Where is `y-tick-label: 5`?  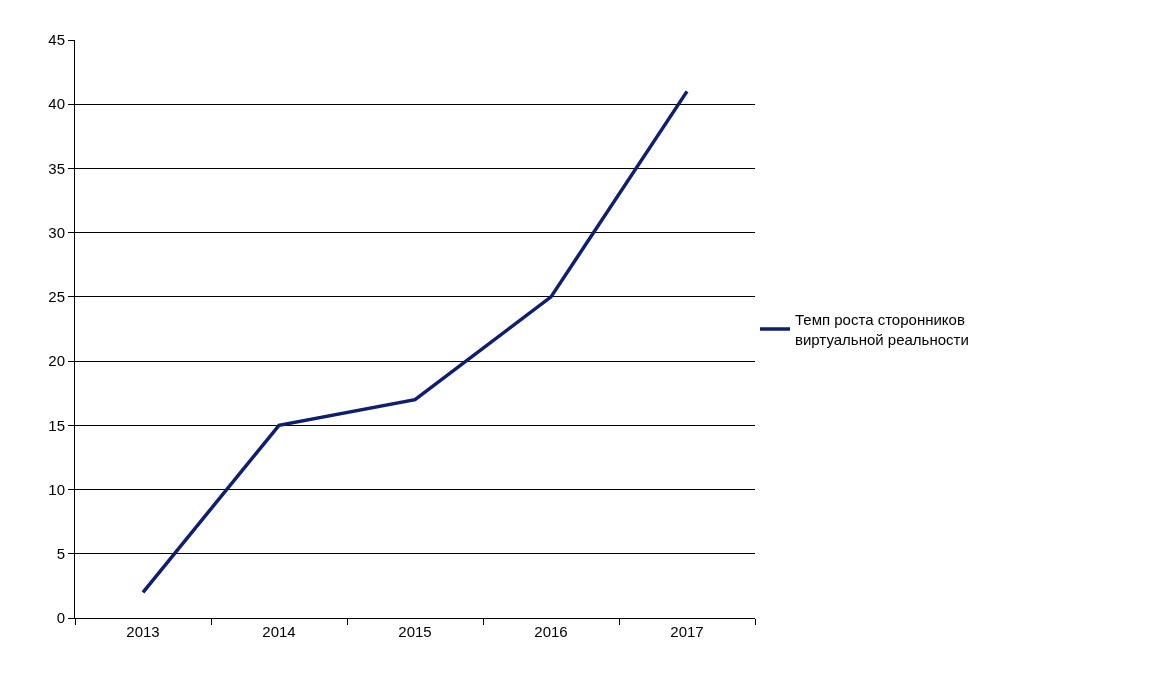 y-tick-label: 5 is located at coordinates (60, 554).